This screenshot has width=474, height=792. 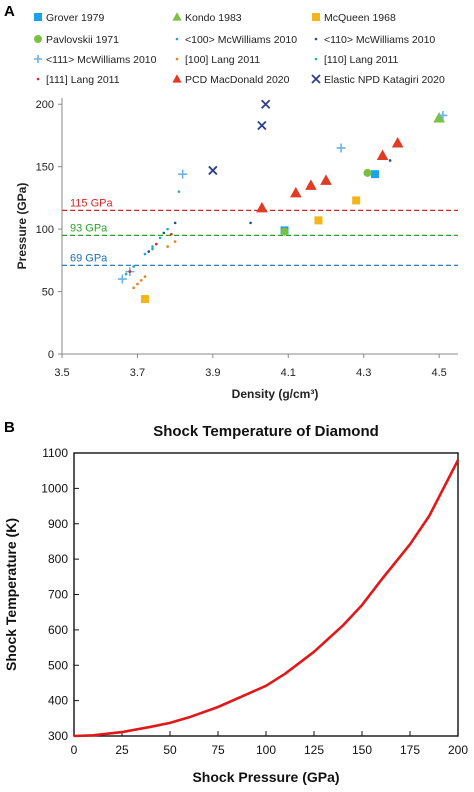 I want to click on y-tick-label: 900, so click(x=58, y=524).